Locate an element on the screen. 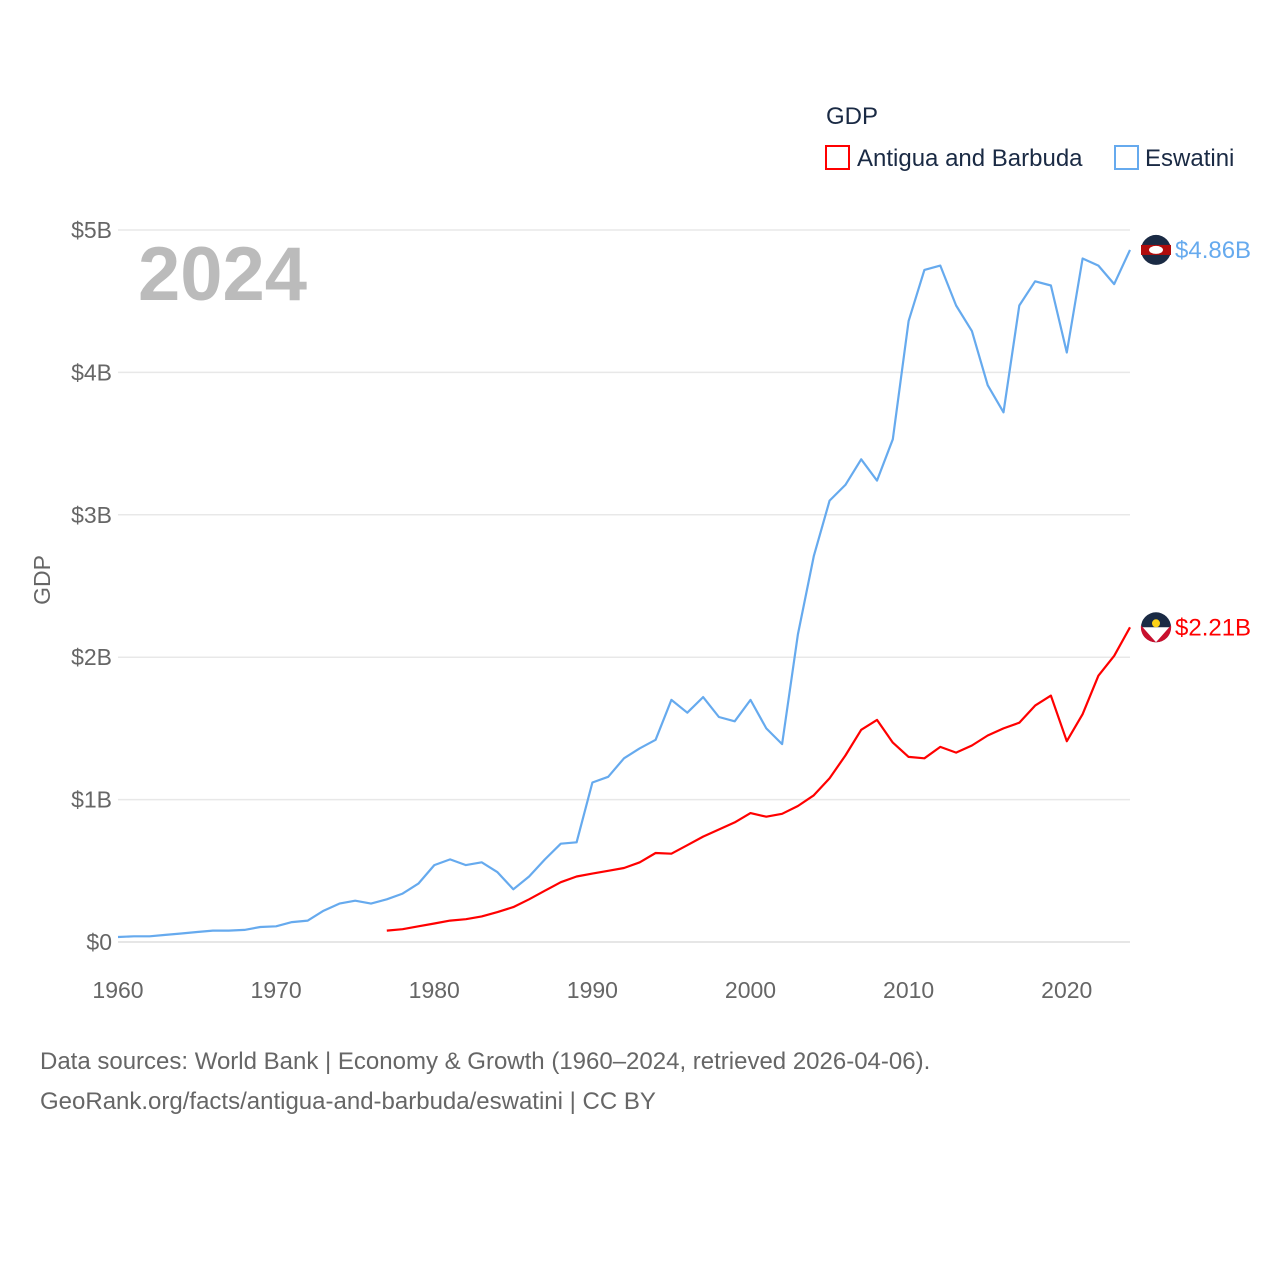  x-tick-label: 1970 is located at coordinates (276, 990).